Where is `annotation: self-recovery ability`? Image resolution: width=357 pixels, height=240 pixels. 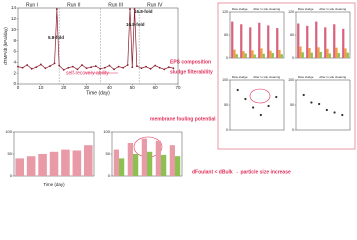 annotation: self-recovery ability is located at coordinates (87, 73).